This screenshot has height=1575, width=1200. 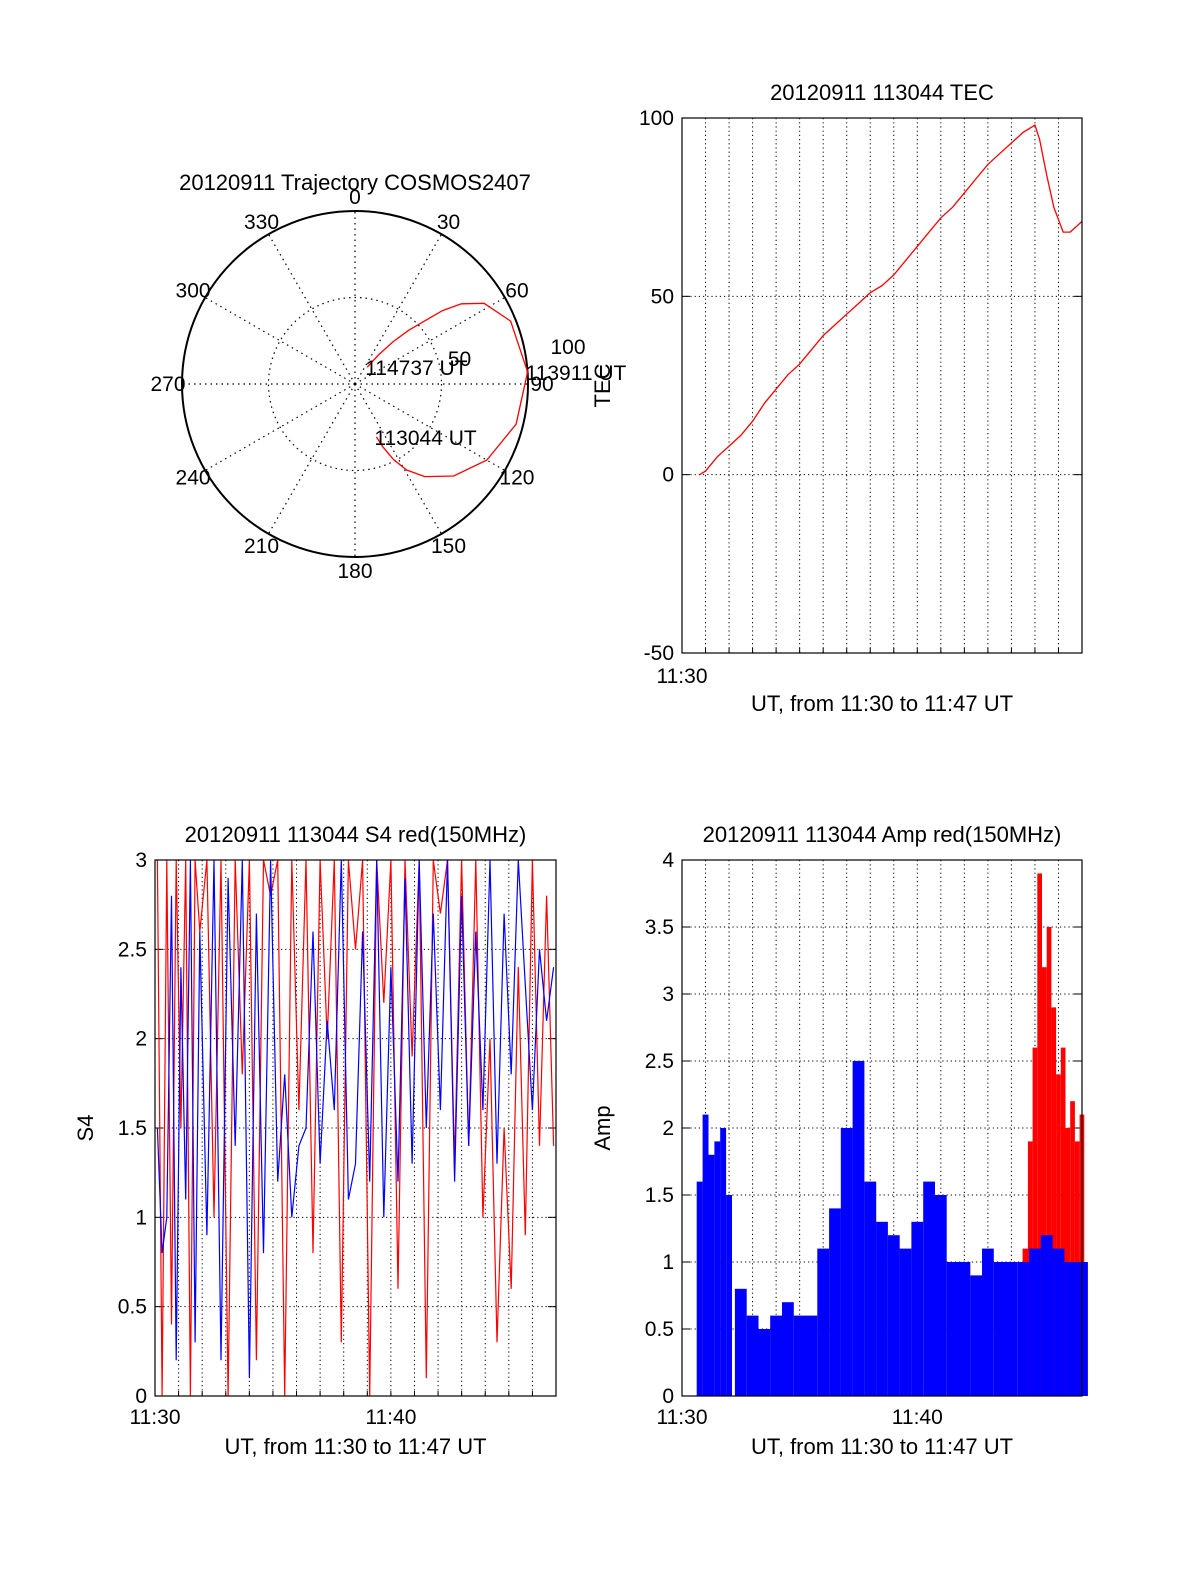 I want to click on s4-frame, so click(x=355, y=1128).